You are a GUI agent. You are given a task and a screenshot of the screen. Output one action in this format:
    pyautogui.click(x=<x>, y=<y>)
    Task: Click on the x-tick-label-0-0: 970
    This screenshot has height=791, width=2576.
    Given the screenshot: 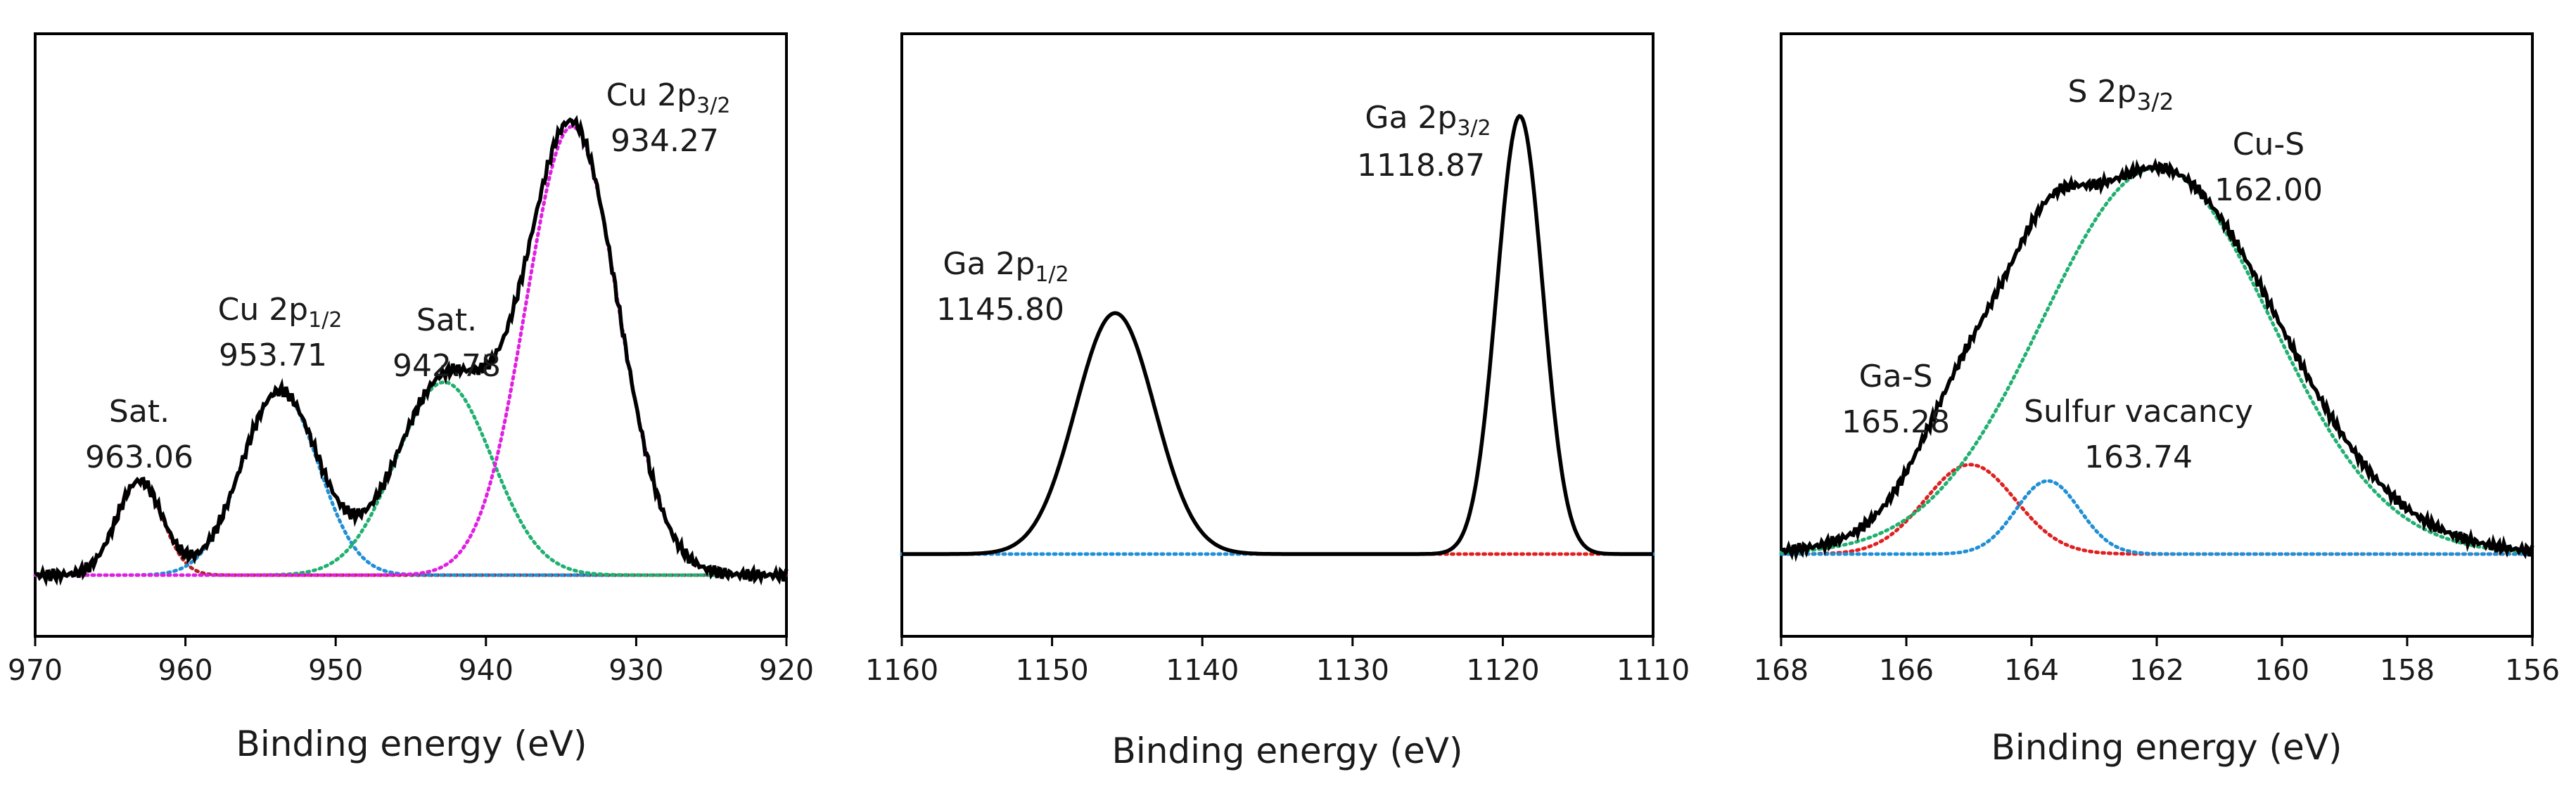 What is the action you would take?
    pyautogui.click(x=35, y=670)
    